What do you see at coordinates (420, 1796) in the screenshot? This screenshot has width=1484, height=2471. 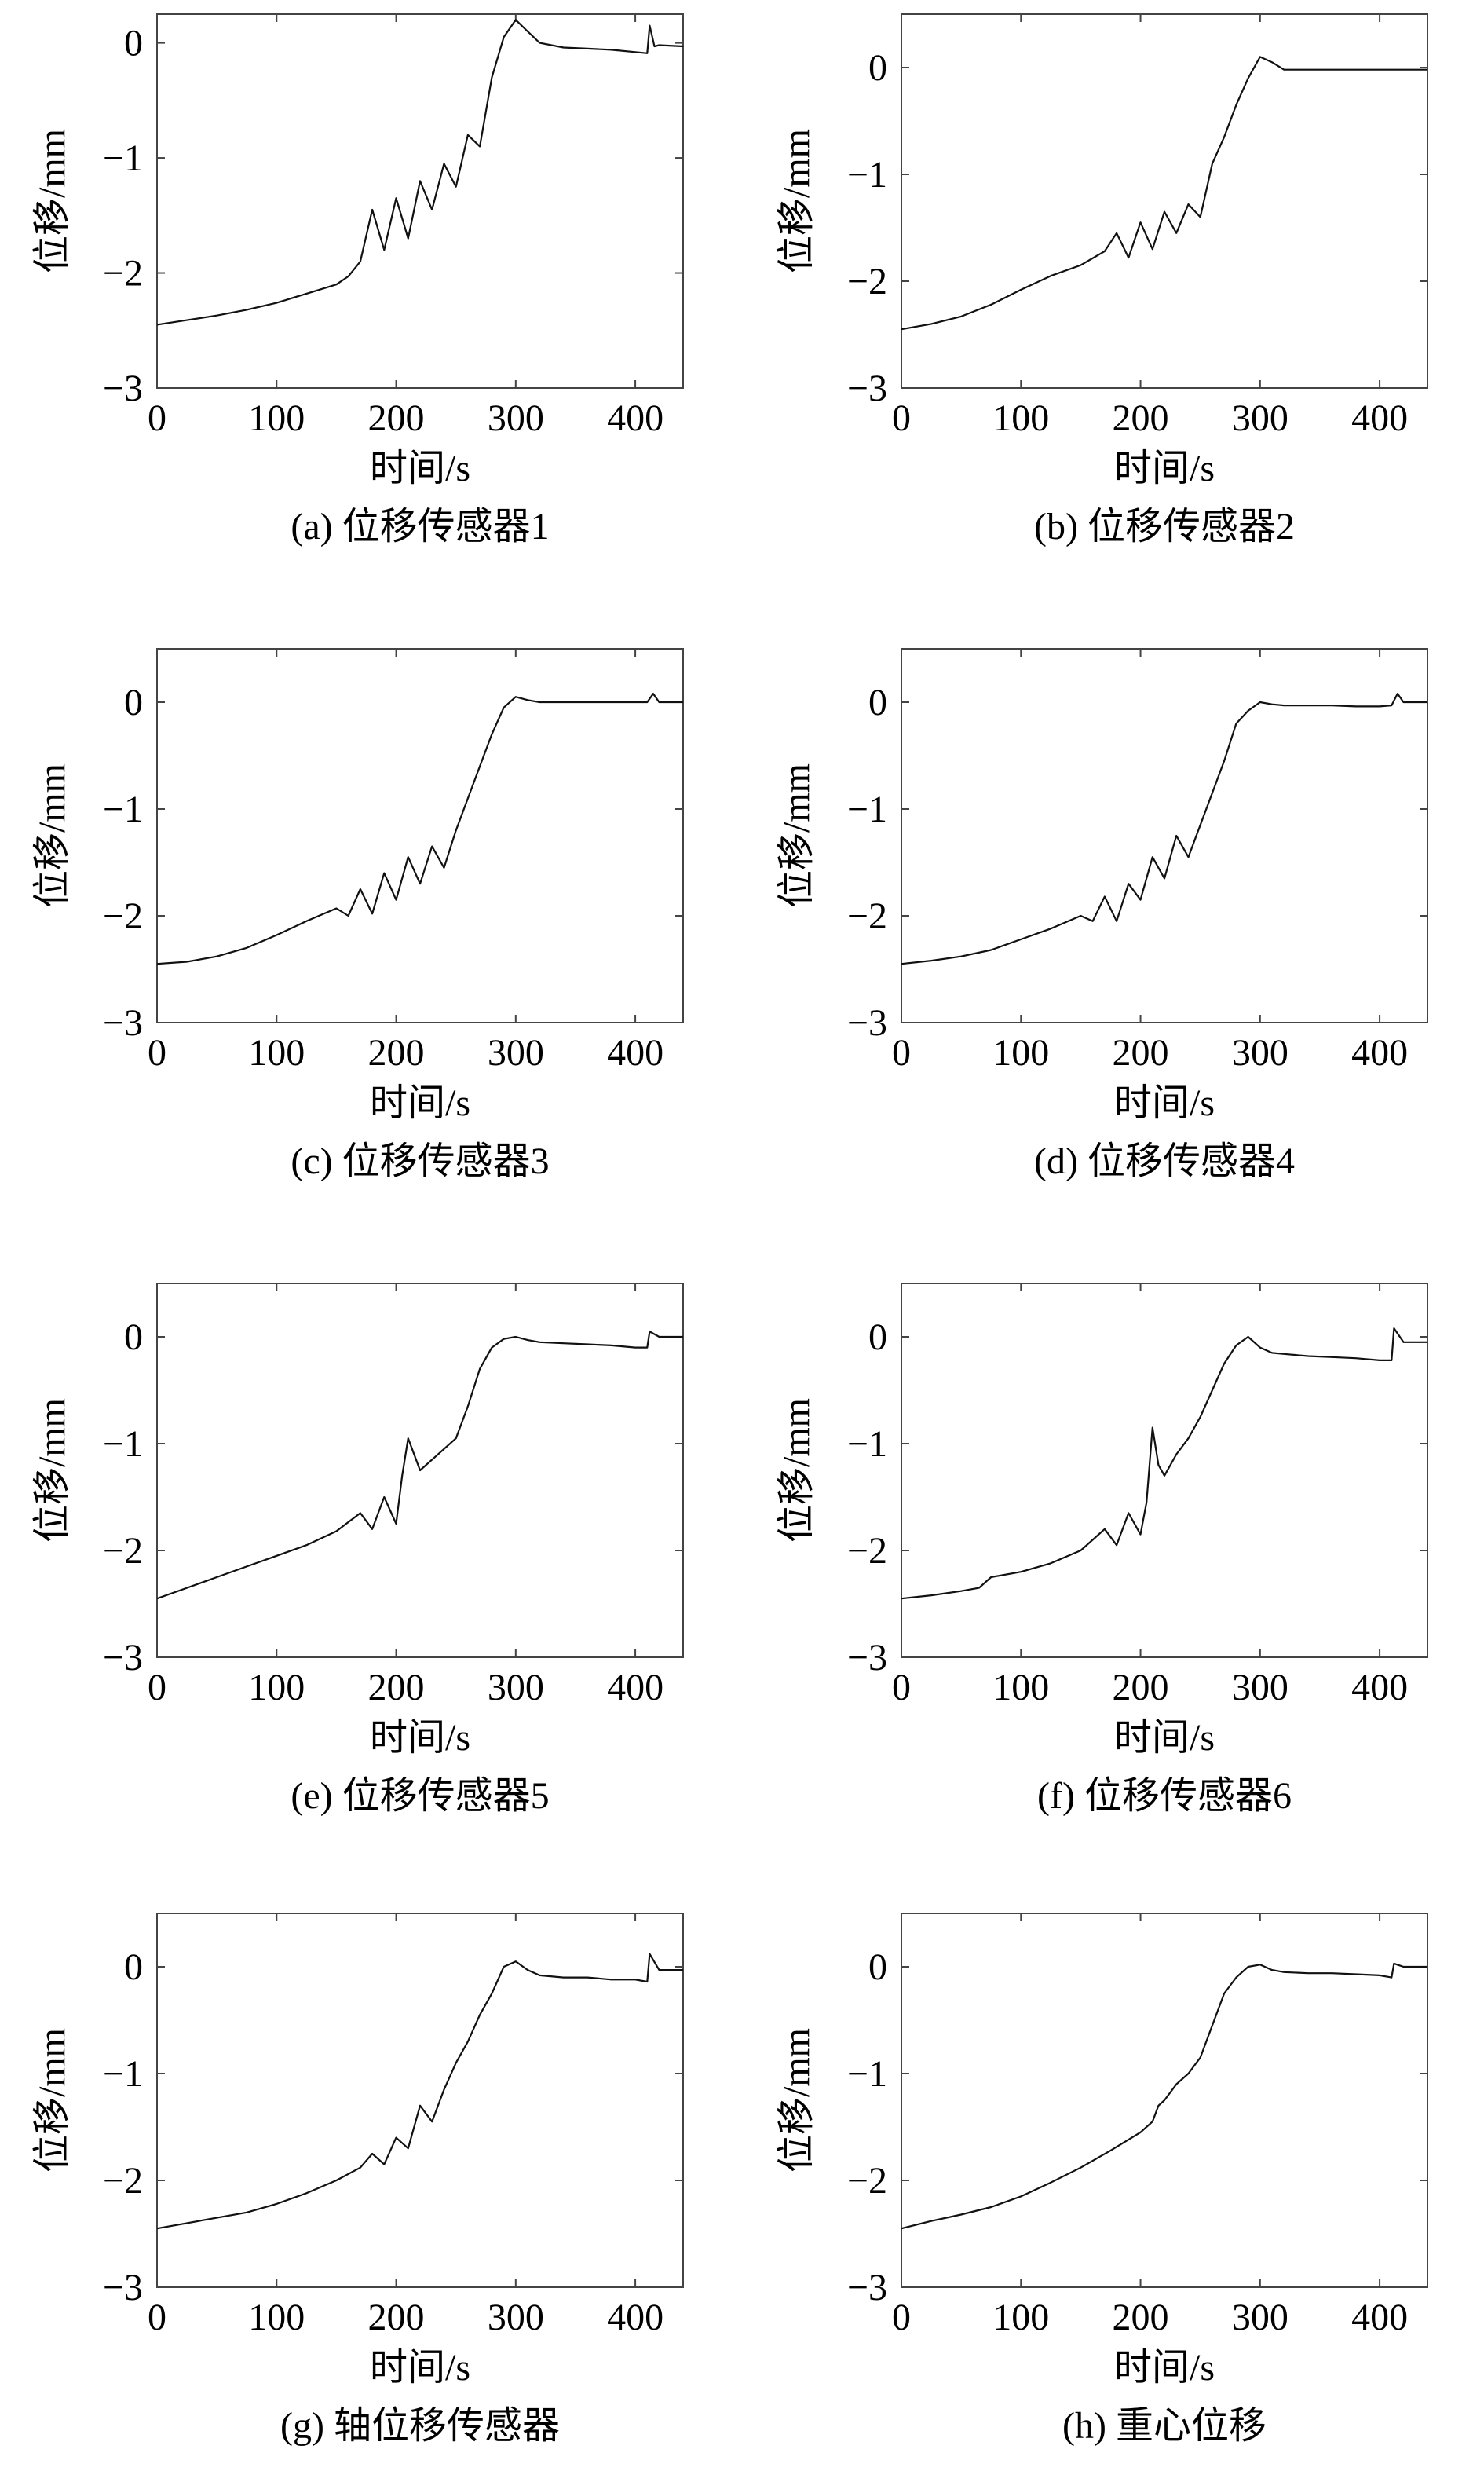 I see `panel-caption: (e) 位移传感器5` at bounding box center [420, 1796].